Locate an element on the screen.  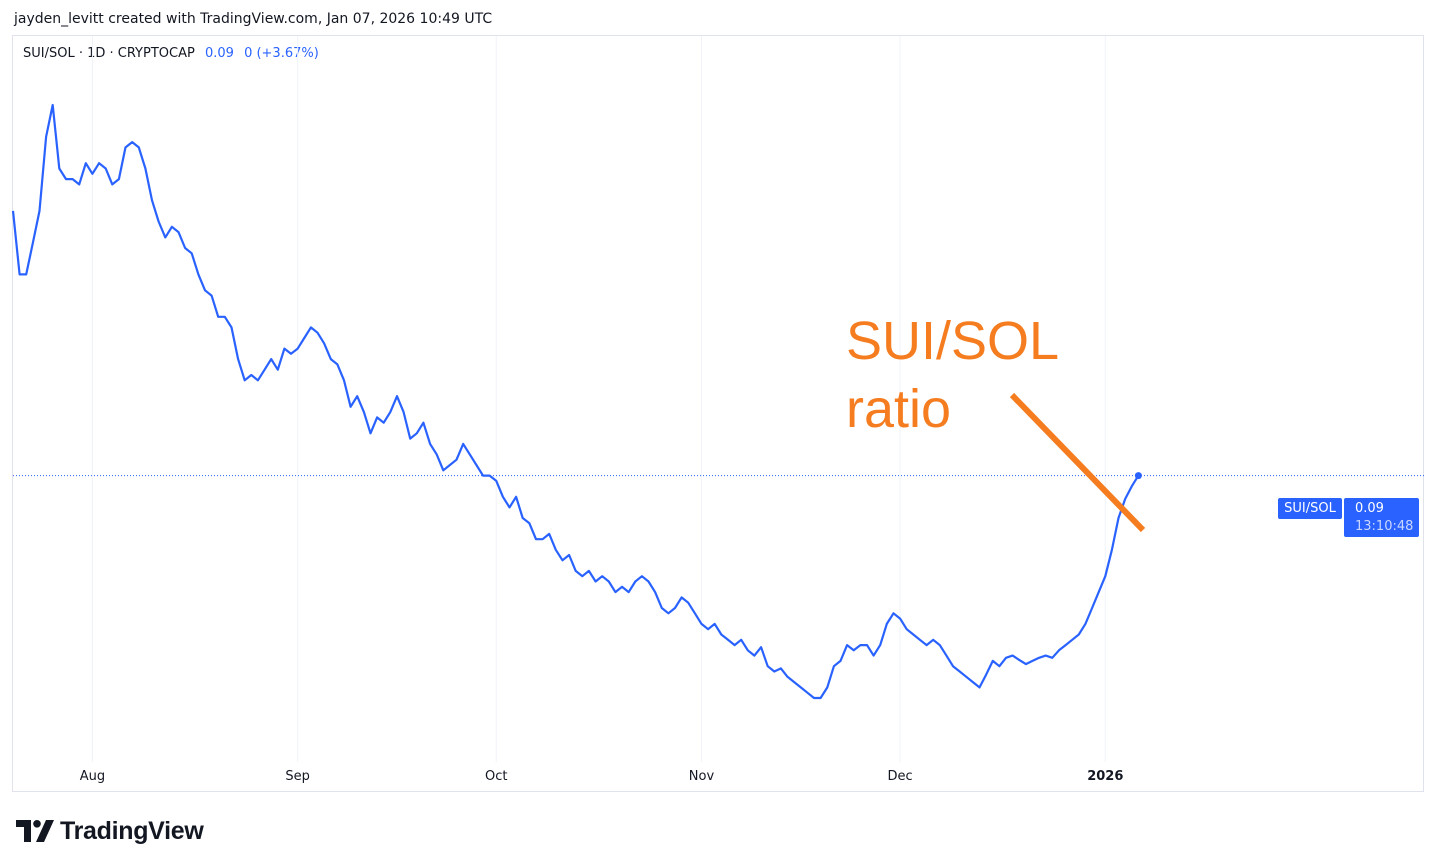
legend-change: 0 (+3.67%) is located at coordinates (281, 53).